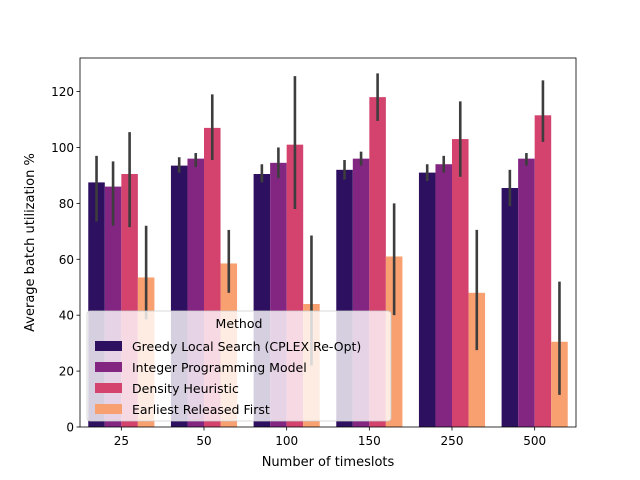 The image size is (640, 480). I want to click on legend-label-2: Integer Programming Model, so click(219, 367).